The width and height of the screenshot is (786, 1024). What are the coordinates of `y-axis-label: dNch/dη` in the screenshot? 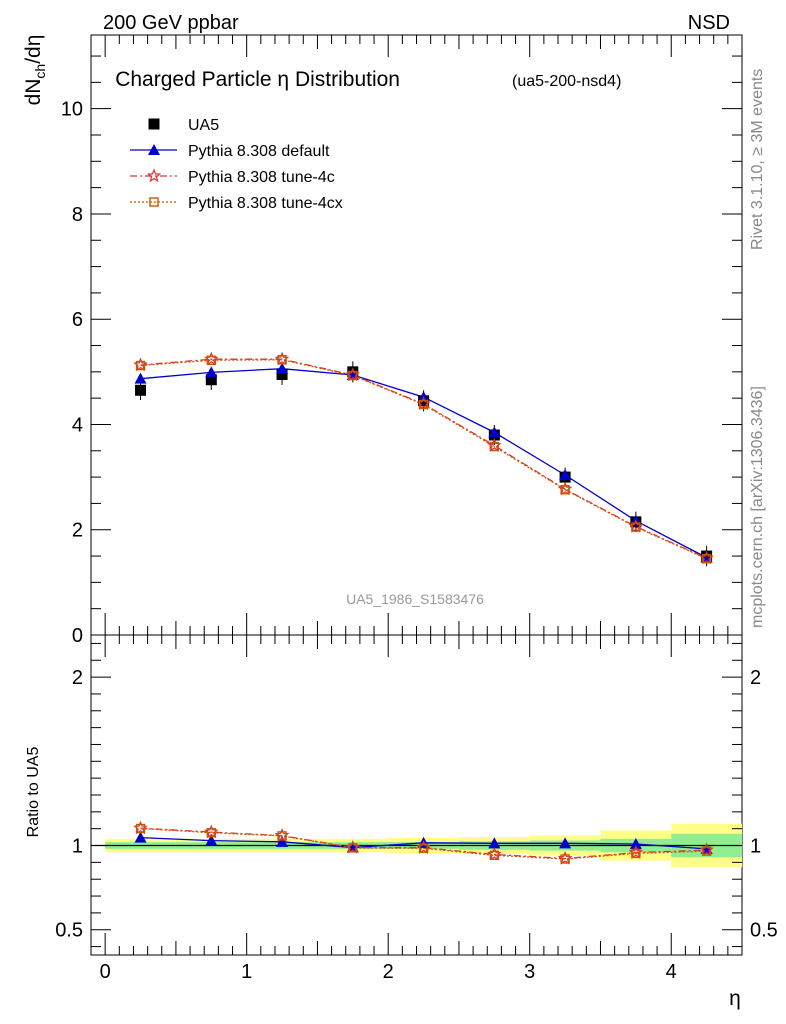 It's located at (35, 70).